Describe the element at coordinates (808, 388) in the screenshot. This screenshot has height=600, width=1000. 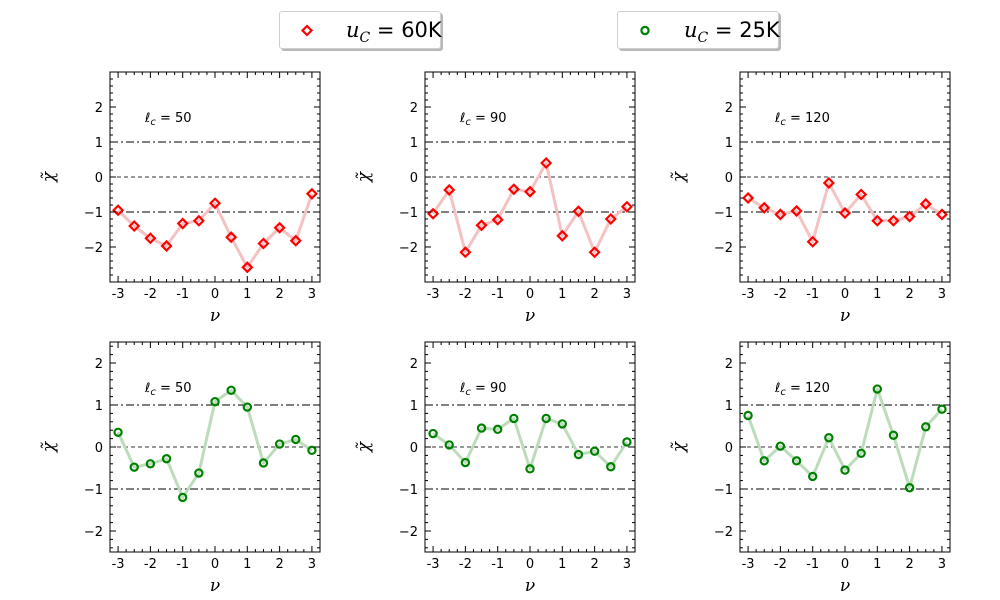
I see `panel-label-value: = 120` at that location.